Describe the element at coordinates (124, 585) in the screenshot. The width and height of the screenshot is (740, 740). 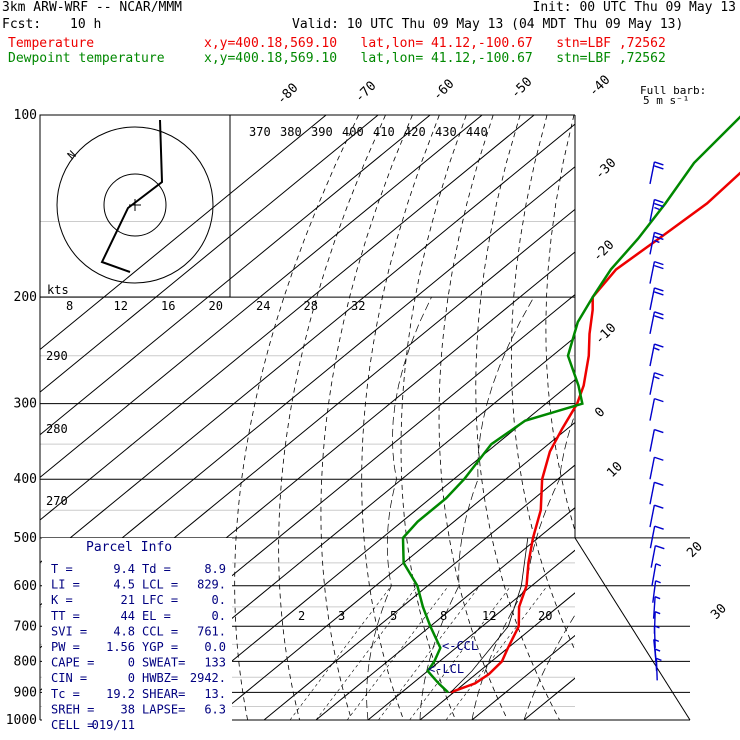
I see `parcel-info-value: 4.5` at that location.